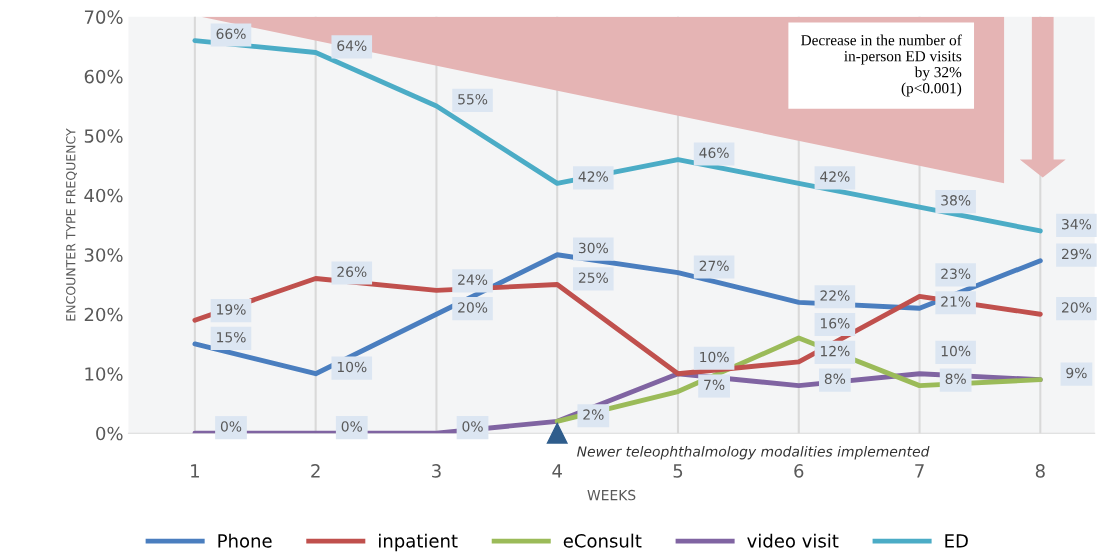 The height and width of the screenshot is (559, 1117). Describe the element at coordinates (436, 471) in the screenshot. I see `x-tick-label: 3` at that location.